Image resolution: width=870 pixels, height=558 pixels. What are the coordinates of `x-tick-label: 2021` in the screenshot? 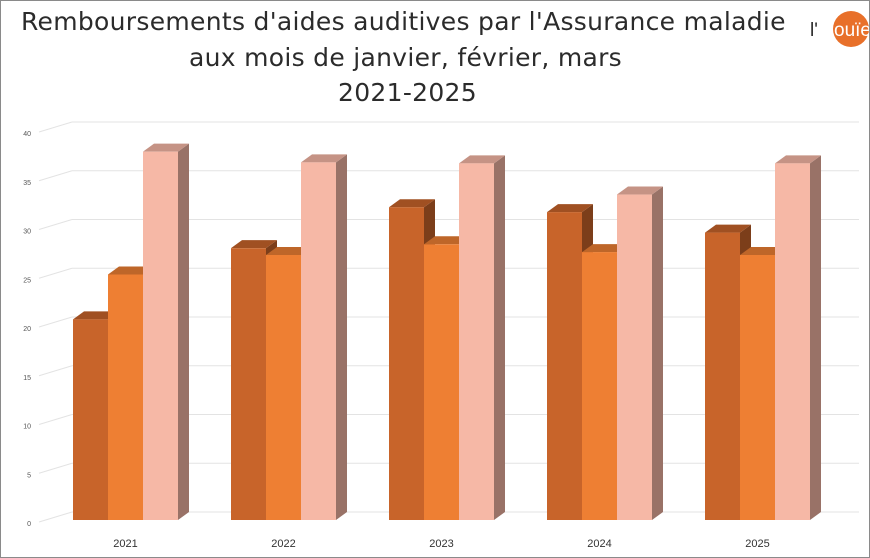 It's located at (125, 544).